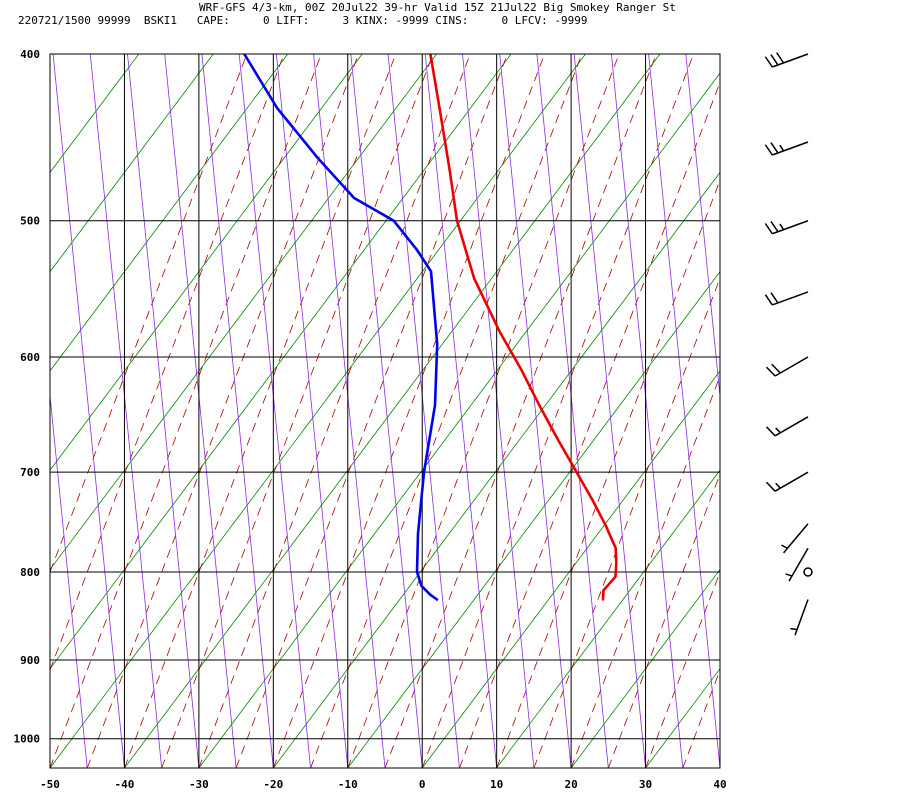 The image size is (900, 800). Describe the element at coordinates (422, 784) in the screenshot. I see `x-tick-label: 0` at that location.